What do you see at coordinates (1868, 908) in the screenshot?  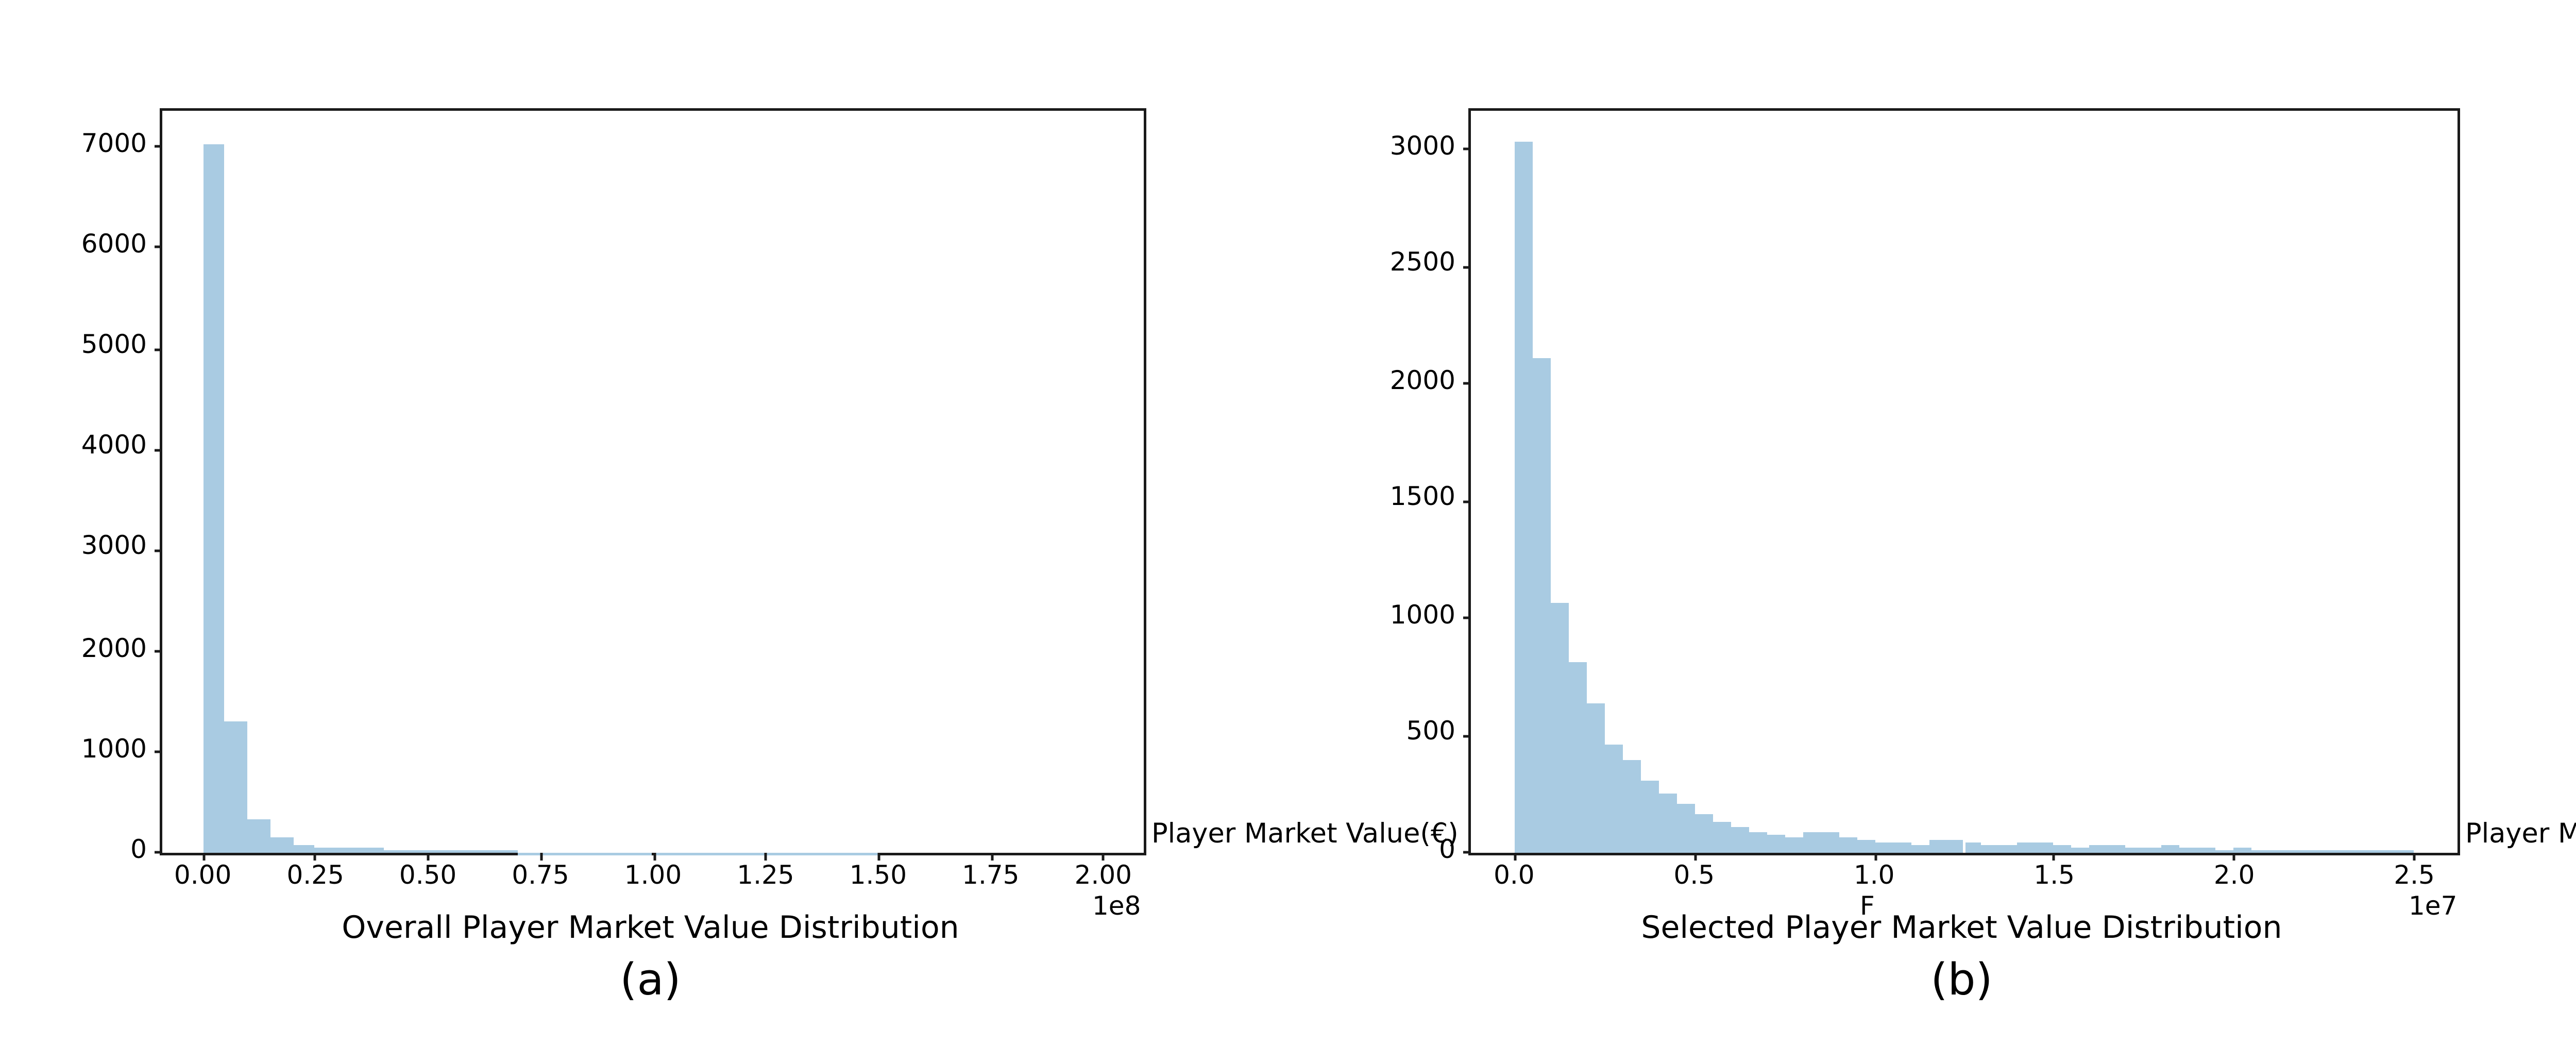 I see `stray-text-b: F` at bounding box center [1868, 908].